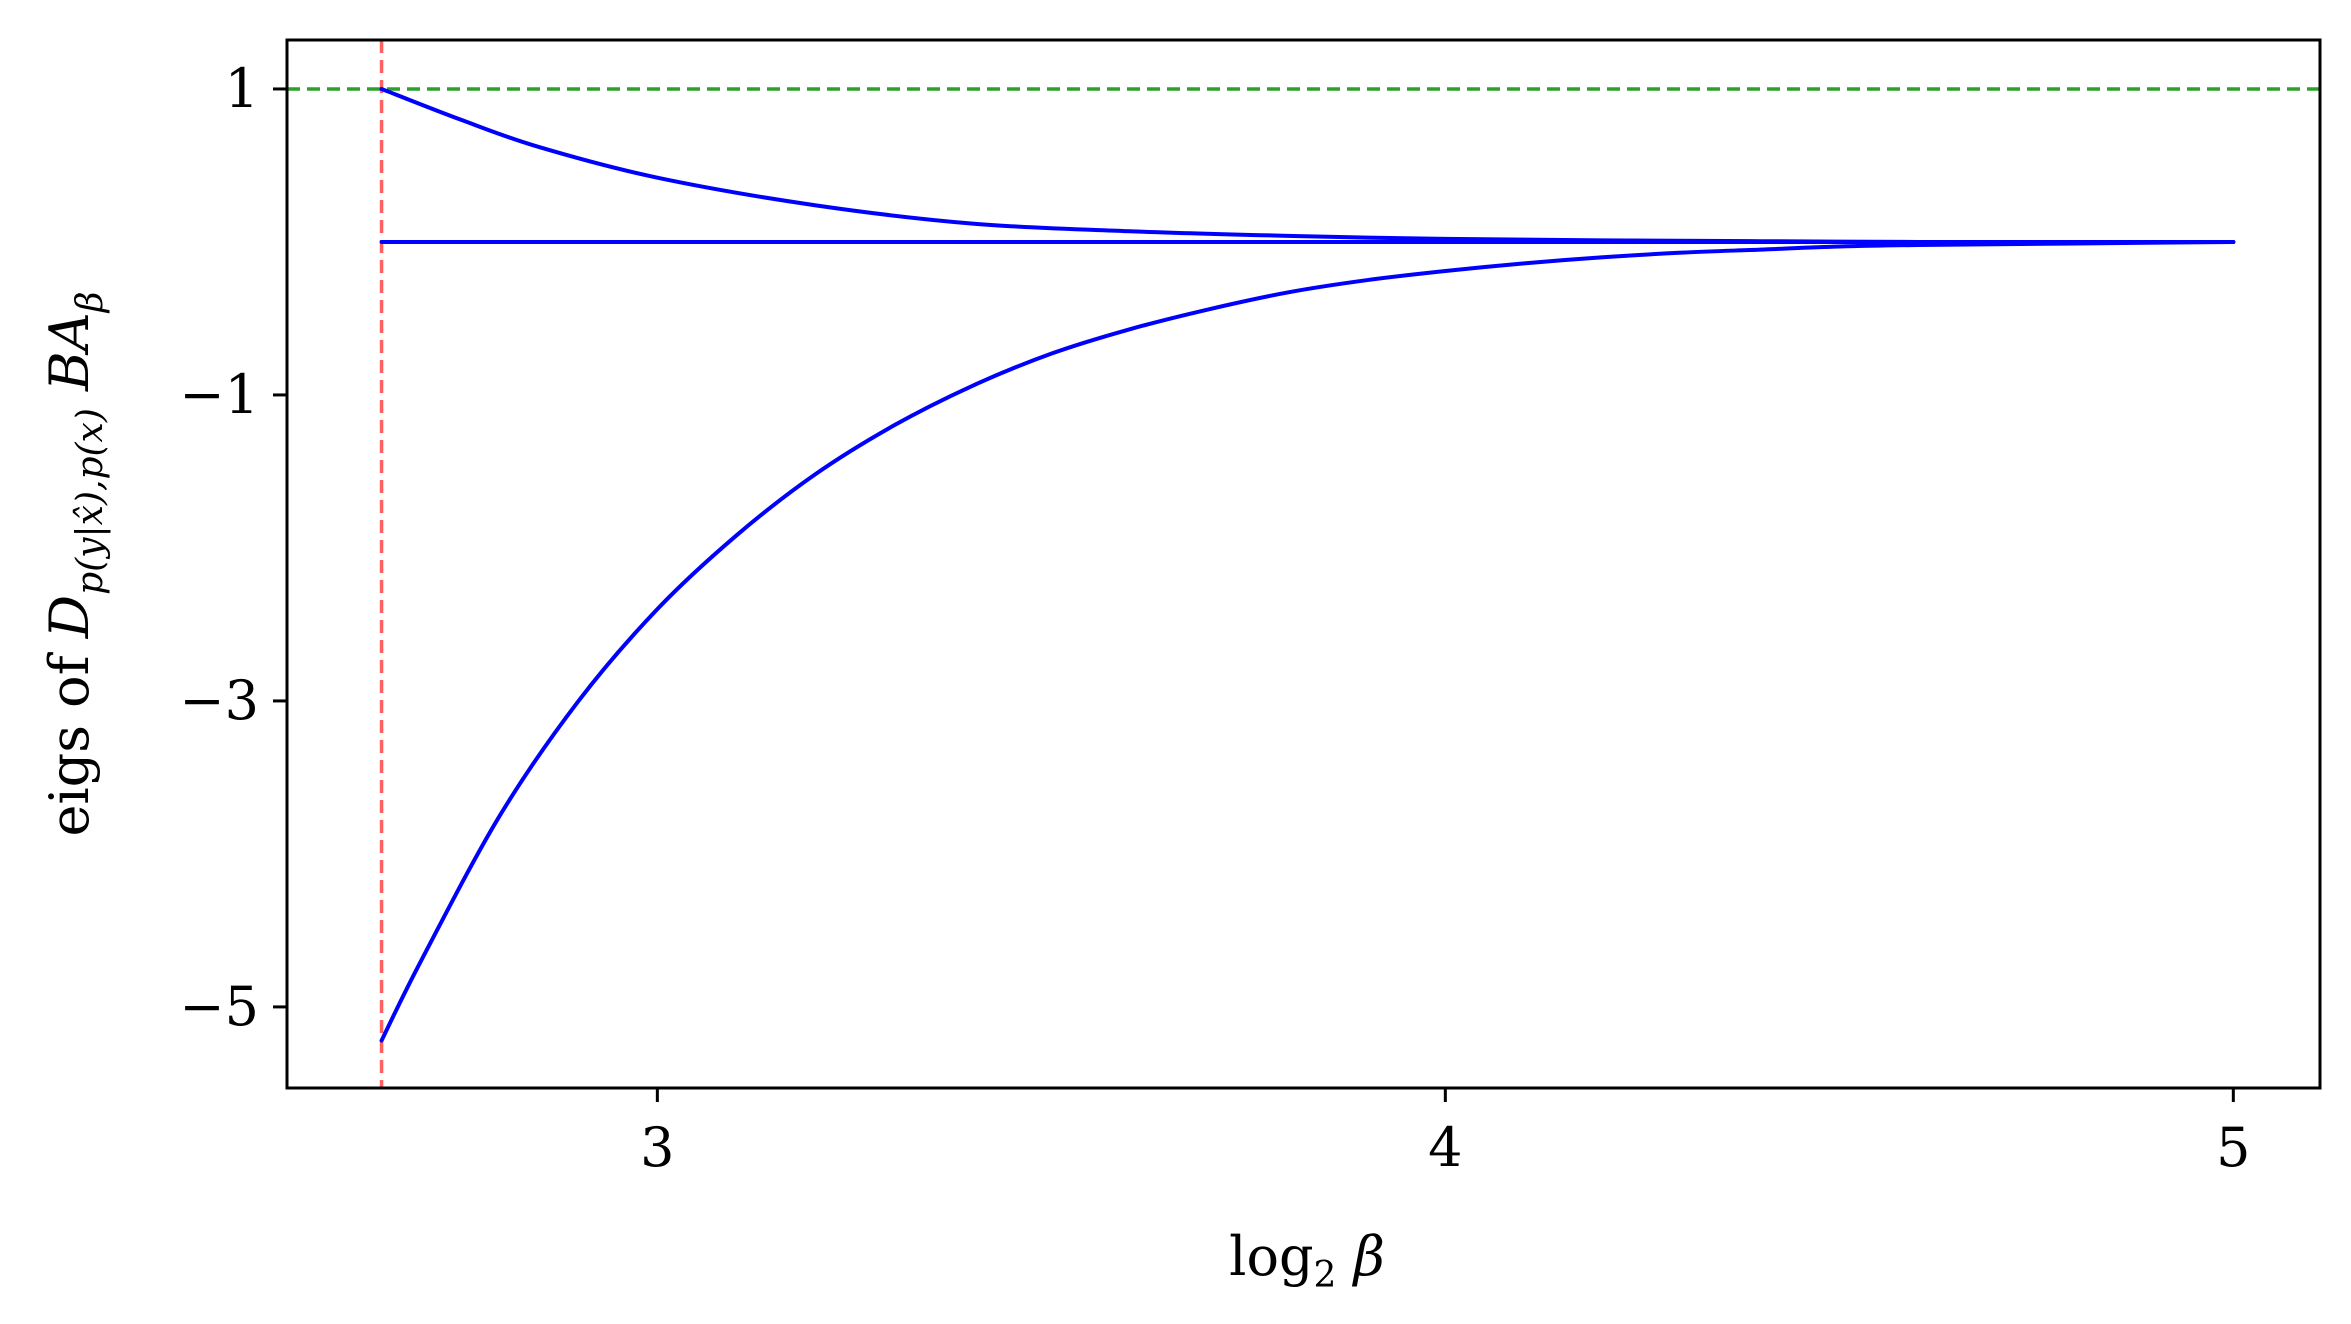  I want to click on x-tick-label: 4, so click(1445, 1147).